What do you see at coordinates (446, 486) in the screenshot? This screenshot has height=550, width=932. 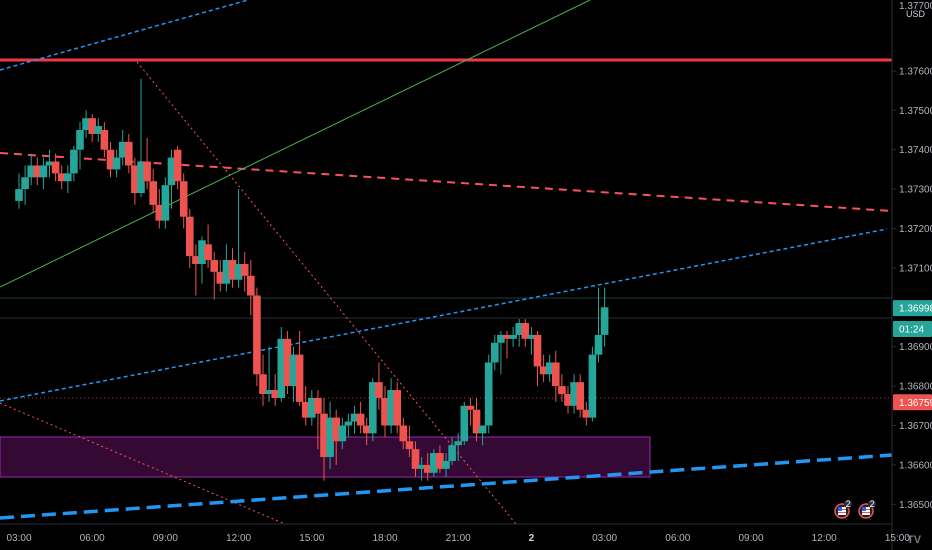 I see `channel-lower-line` at bounding box center [446, 486].